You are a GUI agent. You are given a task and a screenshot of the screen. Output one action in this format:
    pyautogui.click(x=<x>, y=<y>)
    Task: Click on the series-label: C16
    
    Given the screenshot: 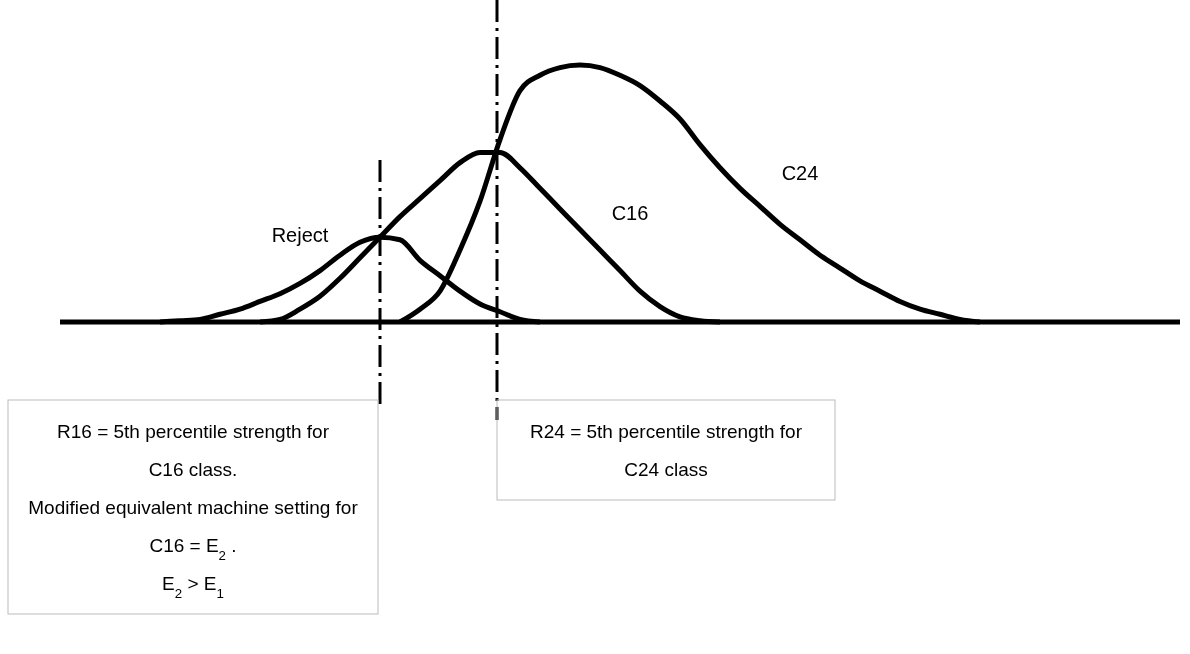 What is the action you would take?
    pyautogui.click(x=630, y=213)
    